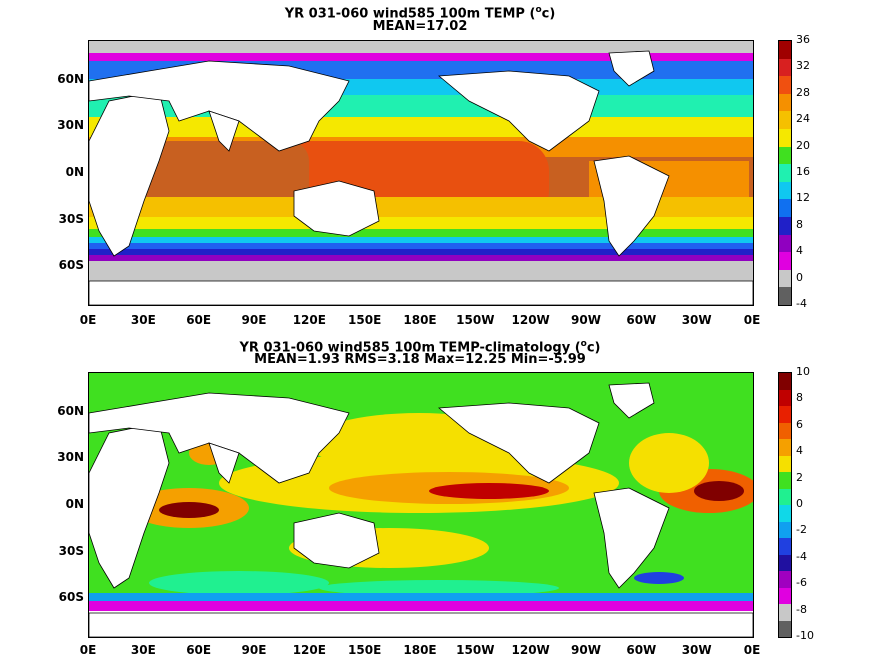 Image resolution: width=884 pixels, height=663 pixels. What do you see at coordinates (254, 320) in the screenshot?
I see `lon-label-top: 90E` at bounding box center [254, 320].